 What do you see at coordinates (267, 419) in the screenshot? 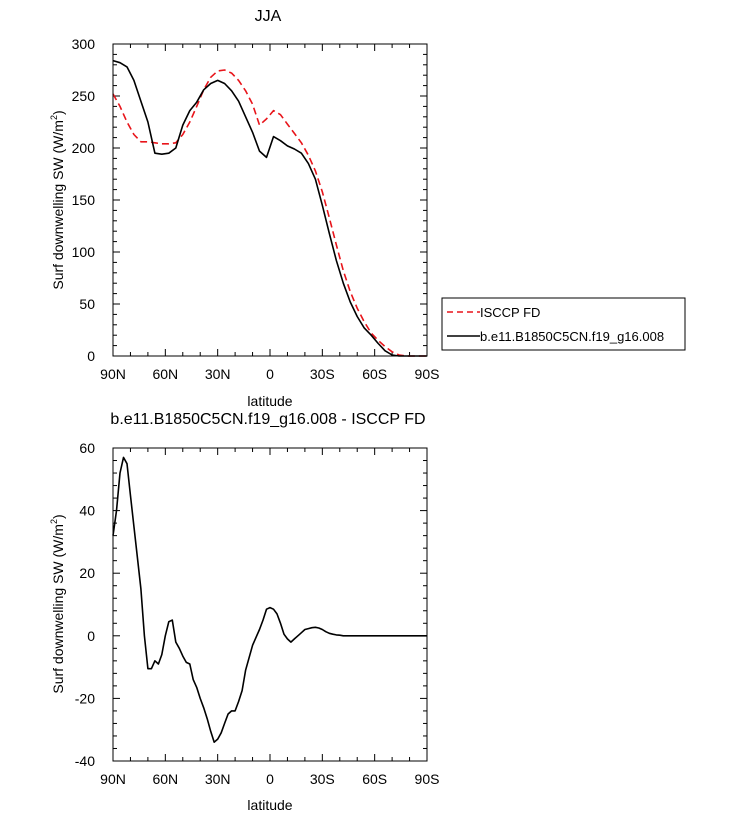
I see `bottom-title: b.e11.B1850C5CN.f19_g16.008 - ISCCP FD` at bounding box center [267, 419].